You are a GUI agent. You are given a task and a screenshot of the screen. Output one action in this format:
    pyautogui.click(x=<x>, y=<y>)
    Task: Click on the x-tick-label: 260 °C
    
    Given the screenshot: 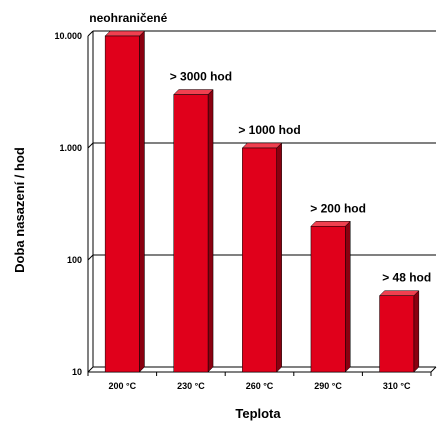 What is the action you would take?
    pyautogui.click(x=260, y=386)
    